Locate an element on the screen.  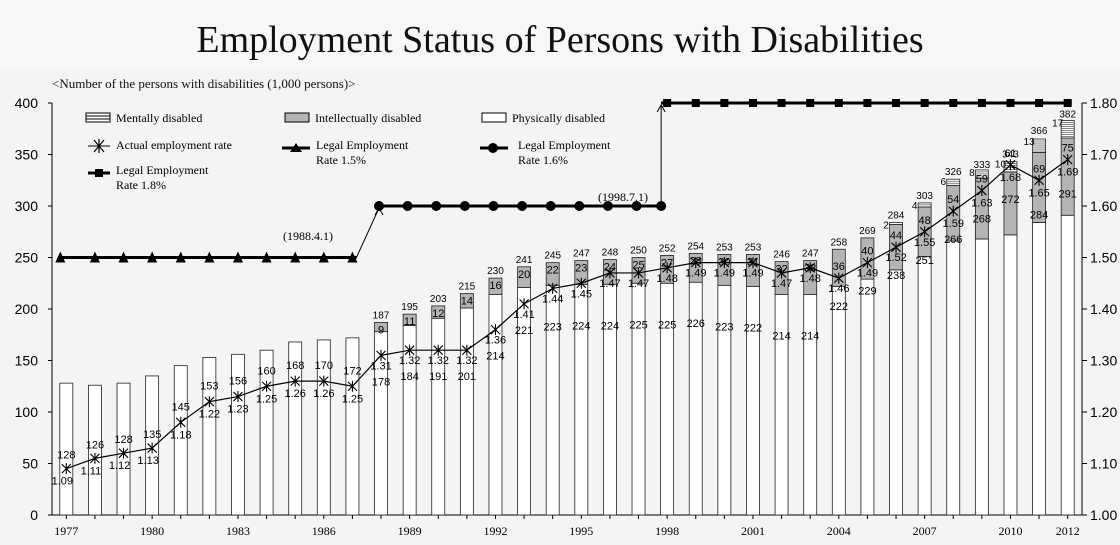
physical-label: 201 is located at coordinates (467, 377).